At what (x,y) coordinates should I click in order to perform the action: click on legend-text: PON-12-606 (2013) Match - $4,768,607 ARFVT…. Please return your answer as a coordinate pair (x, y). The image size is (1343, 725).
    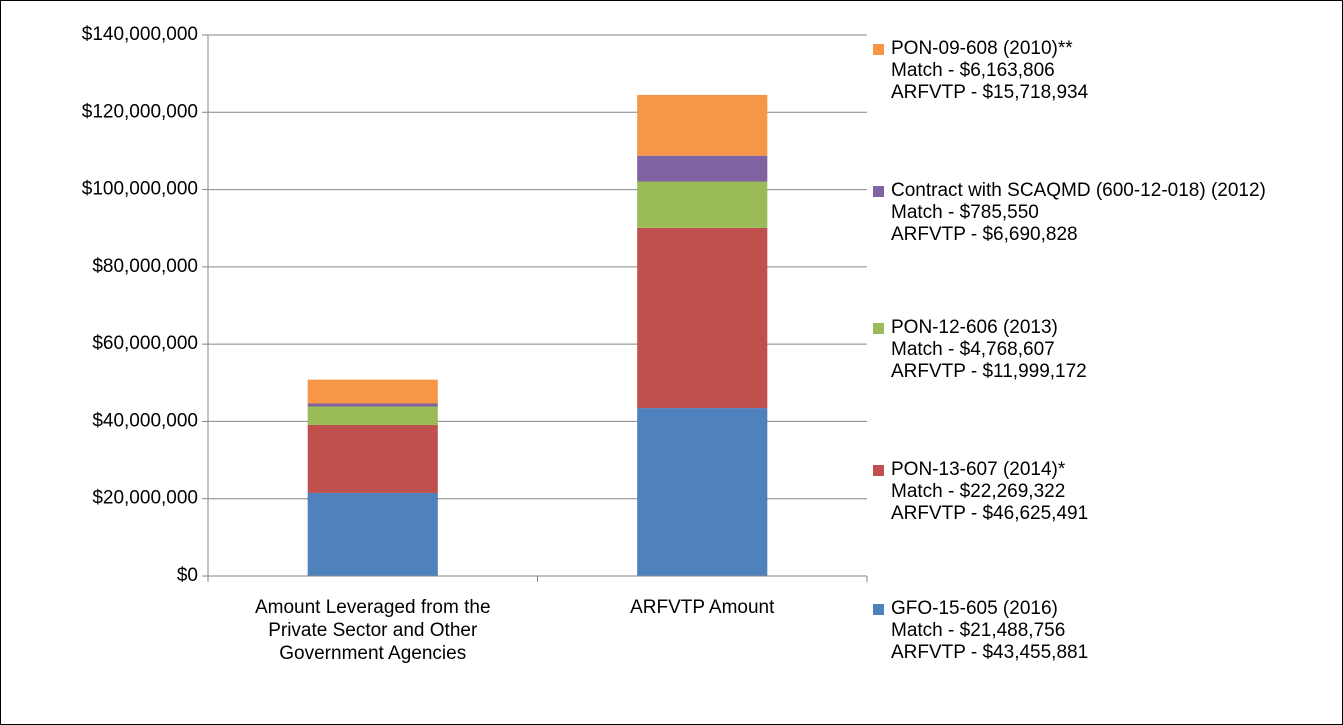
    Looking at the image, I should click on (1106, 350).